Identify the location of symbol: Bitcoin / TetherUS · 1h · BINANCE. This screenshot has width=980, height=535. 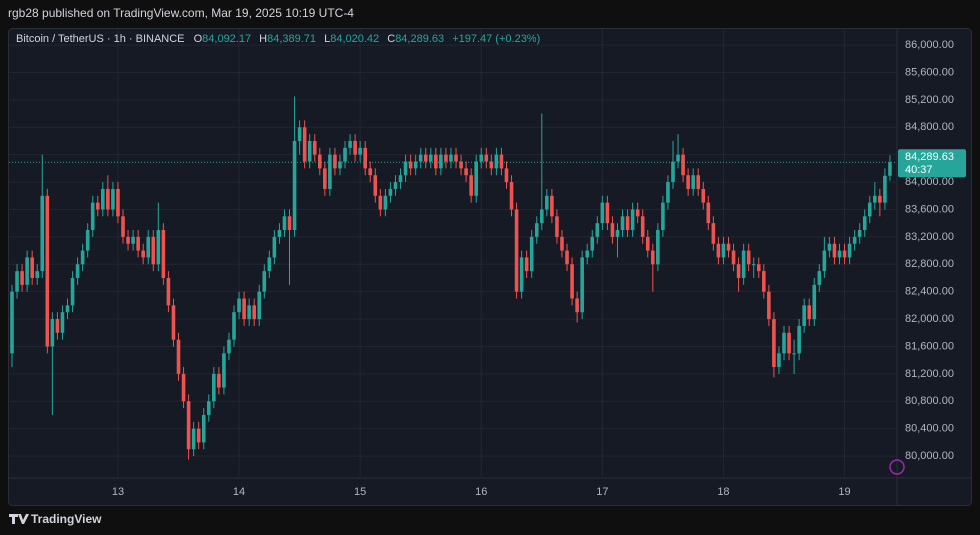
(100, 39).